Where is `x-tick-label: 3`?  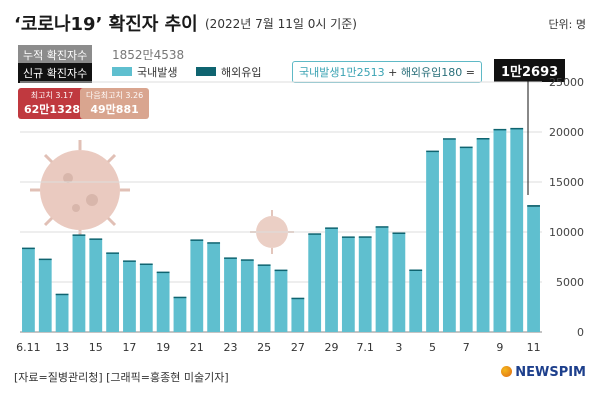
x-tick-label: 3 is located at coordinates (398, 347).